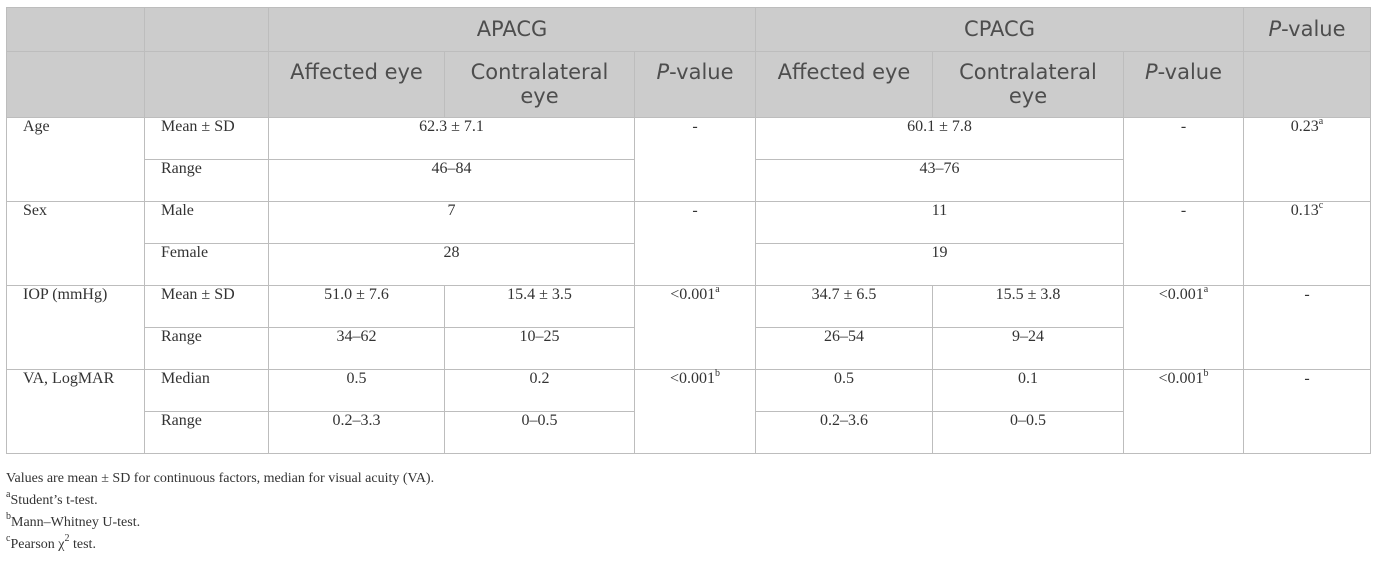  I want to click on iop-pvalue: -, so click(1307, 327).